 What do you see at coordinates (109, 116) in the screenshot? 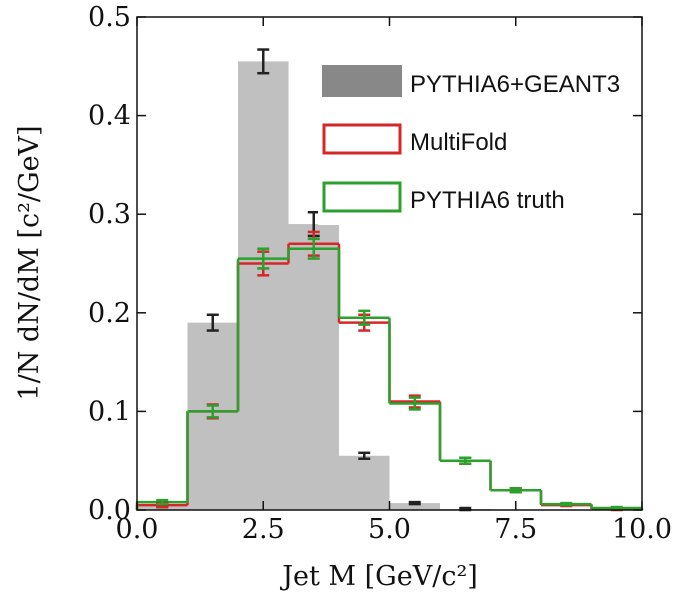
I see `y-tick-label: 0.4` at bounding box center [109, 116].